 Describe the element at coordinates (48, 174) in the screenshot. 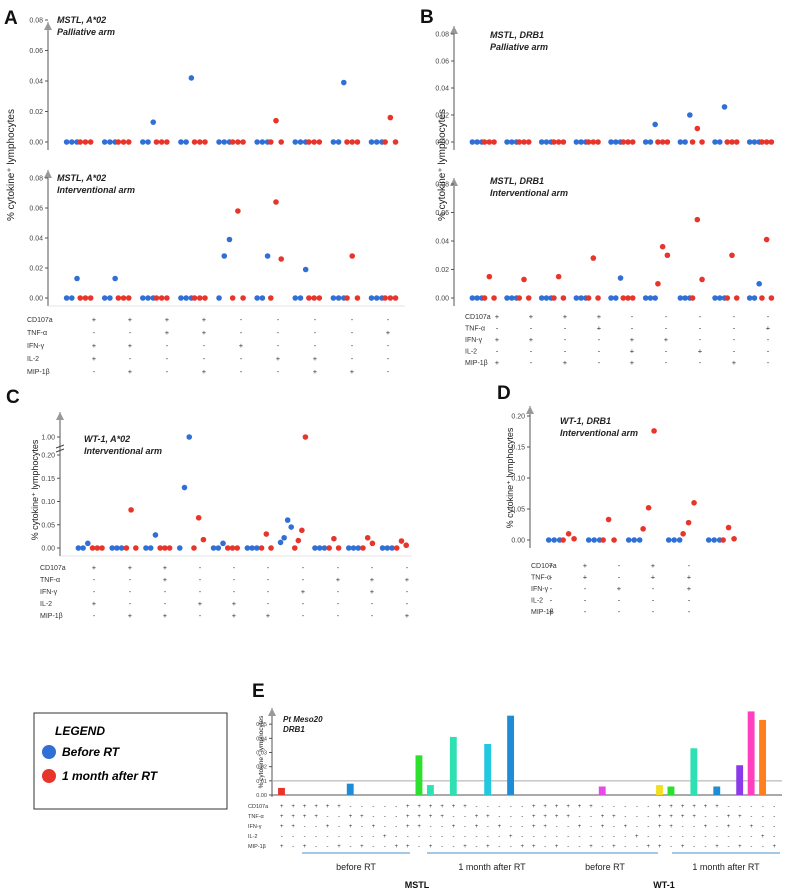

I see `y-axis-arrow` at that location.